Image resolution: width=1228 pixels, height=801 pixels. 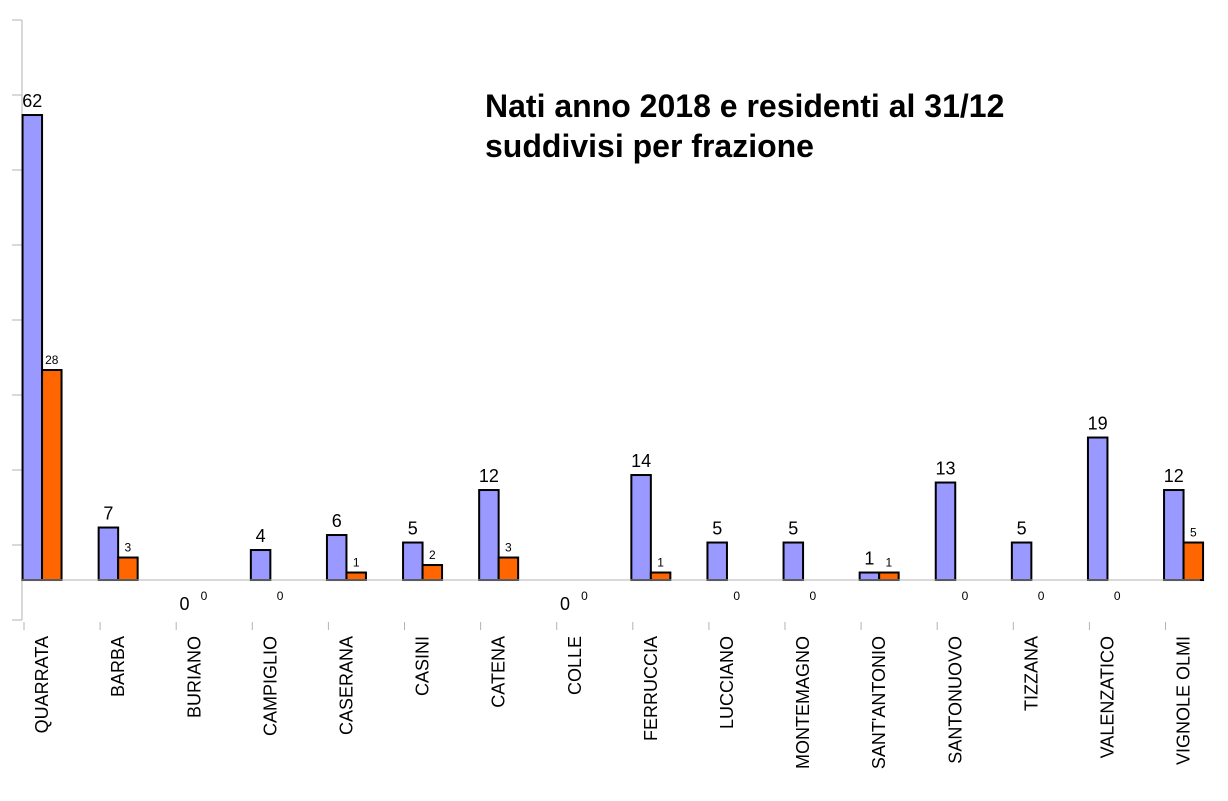 What do you see at coordinates (423, 666) in the screenshot?
I see `x-tick-label: CASINI` at bounding box center [423, 666].